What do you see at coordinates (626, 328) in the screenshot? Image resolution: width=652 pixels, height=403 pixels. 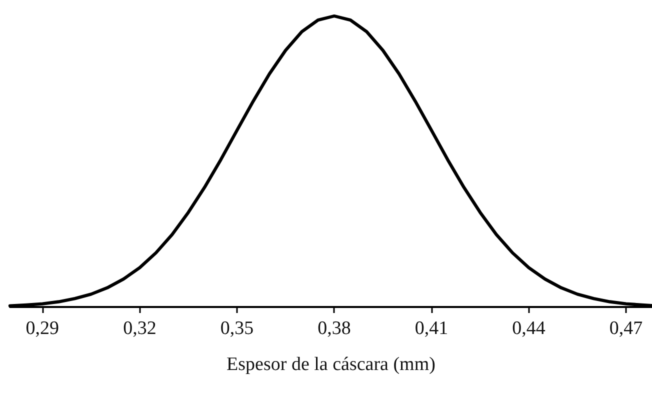 I see `x-tick-label: 0,47` at bounding box center [626, 328].